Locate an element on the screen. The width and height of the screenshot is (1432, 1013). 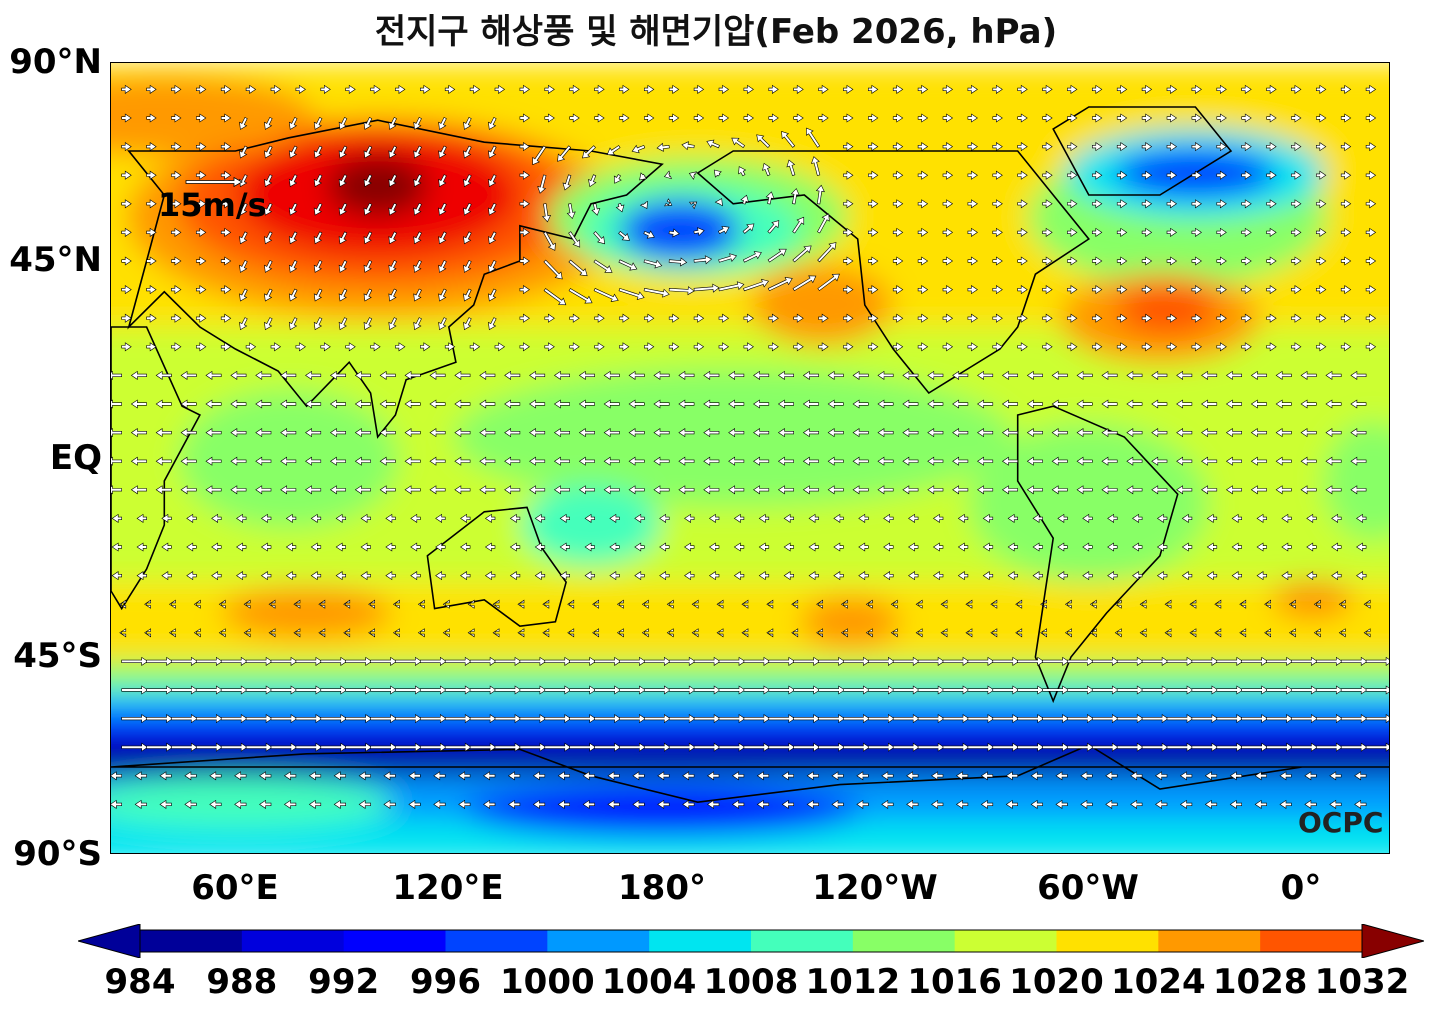
pressure-region-coral-sea is located at coordinates (591, 525).